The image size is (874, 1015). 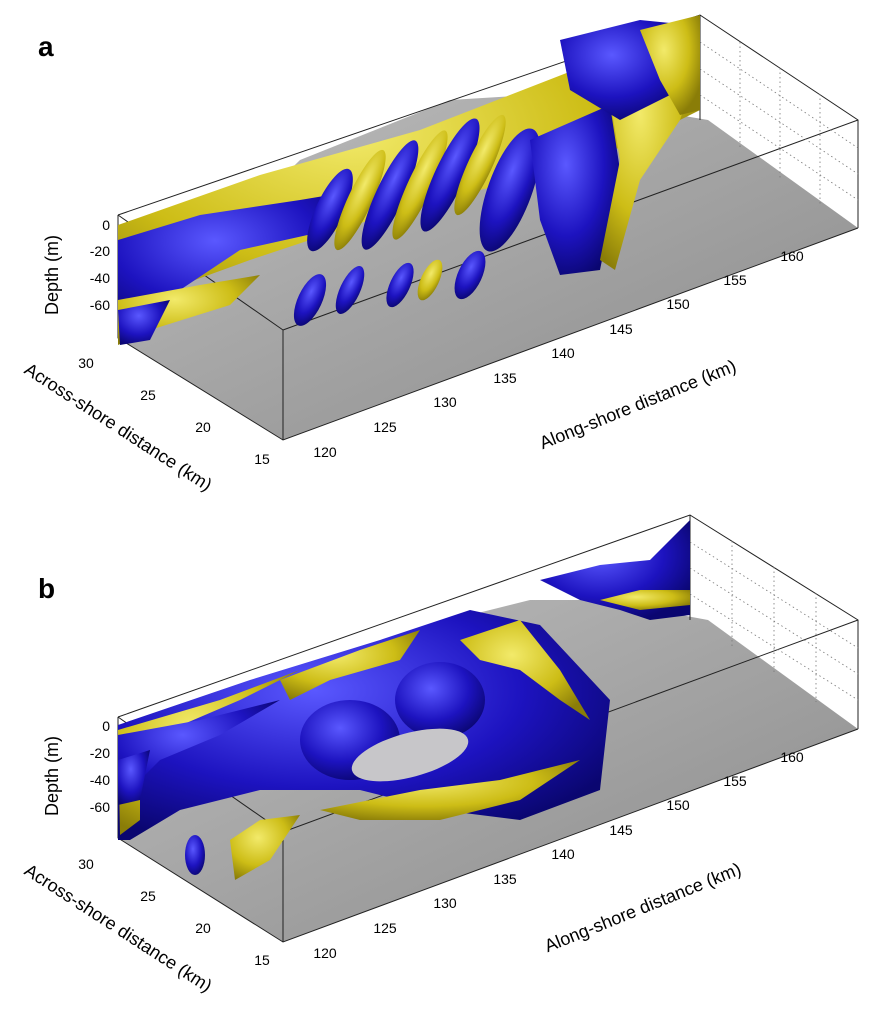 I want to click on panel-b-y-tick: 30, so click(x=86, y=864).